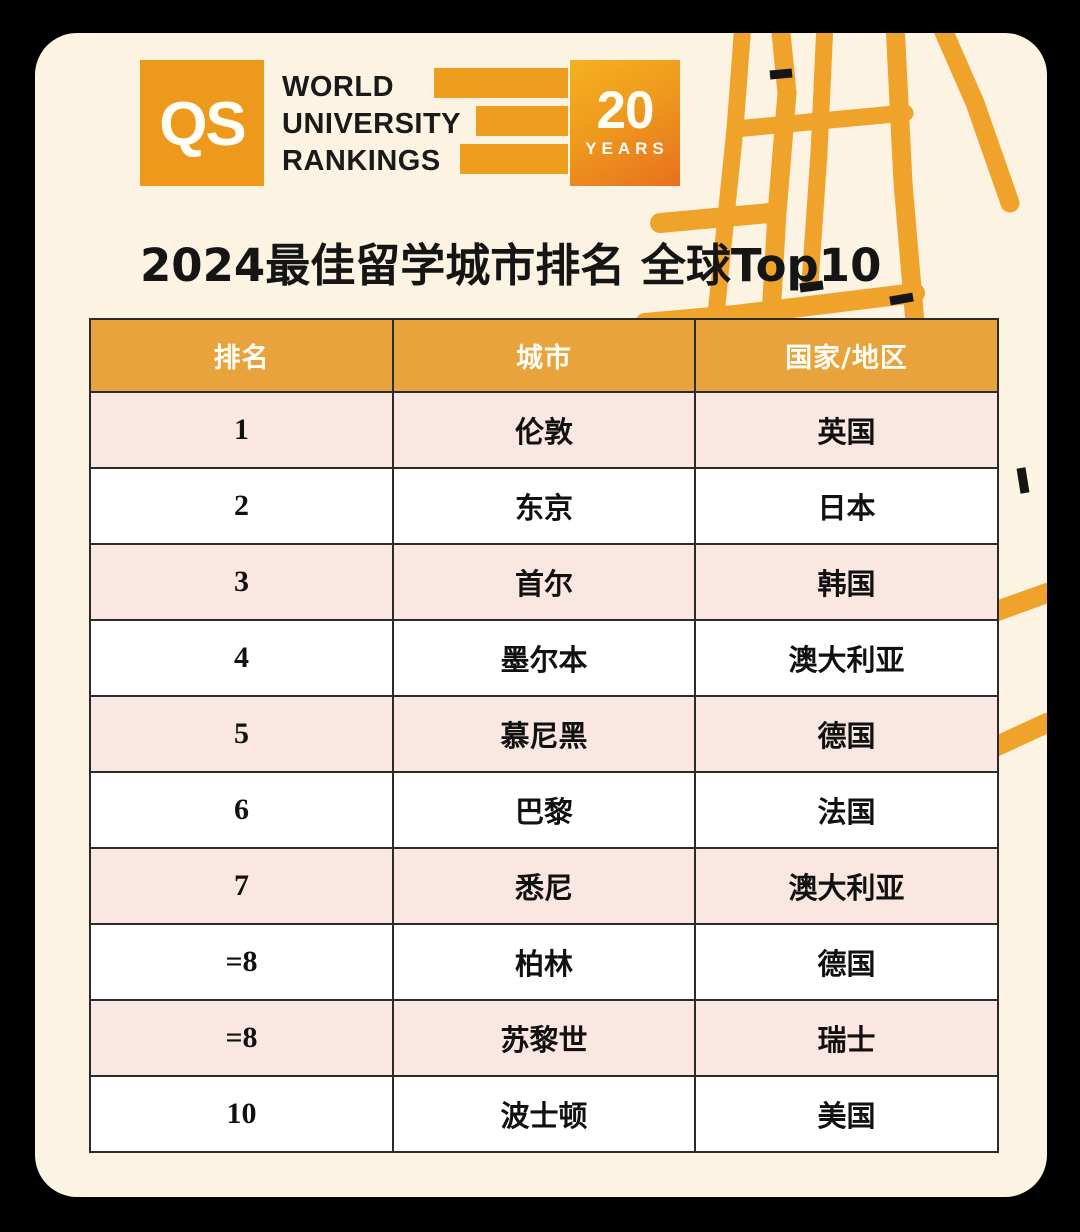  What do you see at coordinates (846, 810) in the screenshot?
I see `cell-country: 法国` at bounding box center [846, 810].